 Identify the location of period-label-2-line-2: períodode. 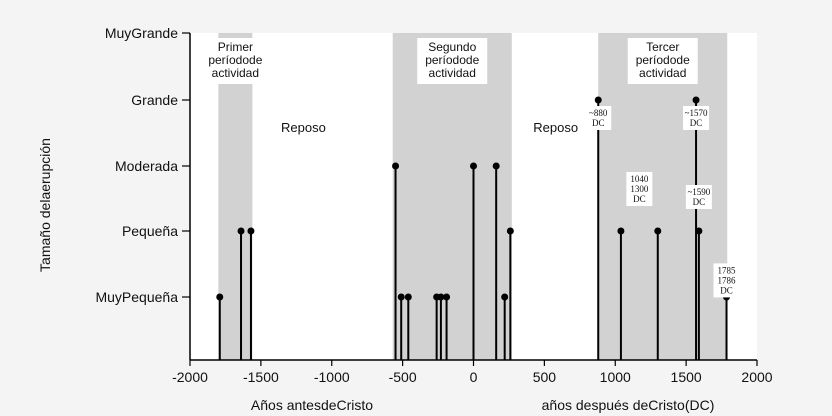
(452, 60).